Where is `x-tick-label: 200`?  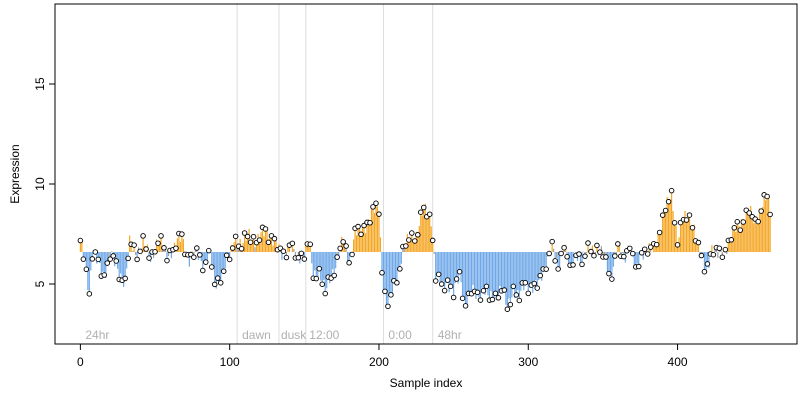 x-tick-label: 200 is located at coordinates (379, 362).